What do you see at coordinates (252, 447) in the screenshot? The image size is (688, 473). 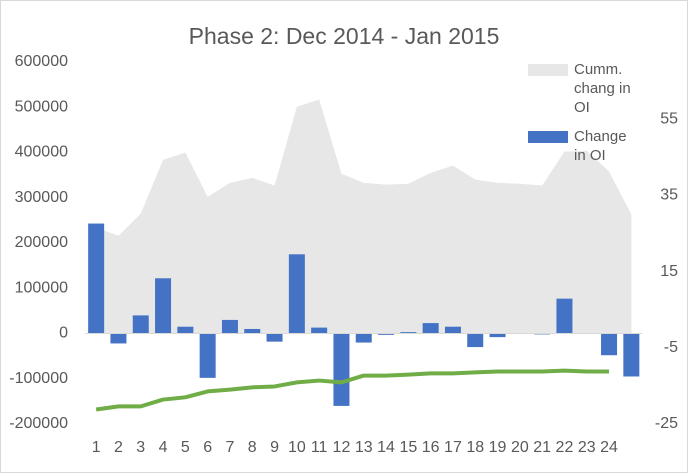 I see `x-tick-label: 8` at bounding box center [252, 447].